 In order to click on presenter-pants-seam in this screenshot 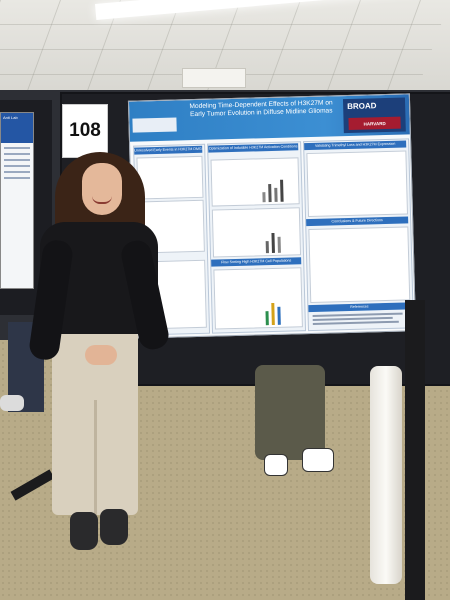, I will do `click(95, 457)`.